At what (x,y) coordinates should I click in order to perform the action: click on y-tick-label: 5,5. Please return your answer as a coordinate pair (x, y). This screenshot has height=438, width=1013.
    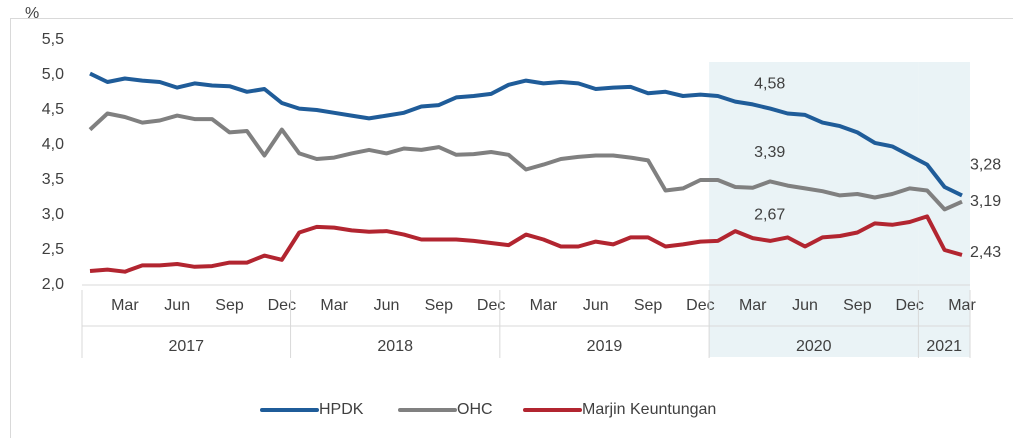
    Looking at the image, I should click on (53, 39).